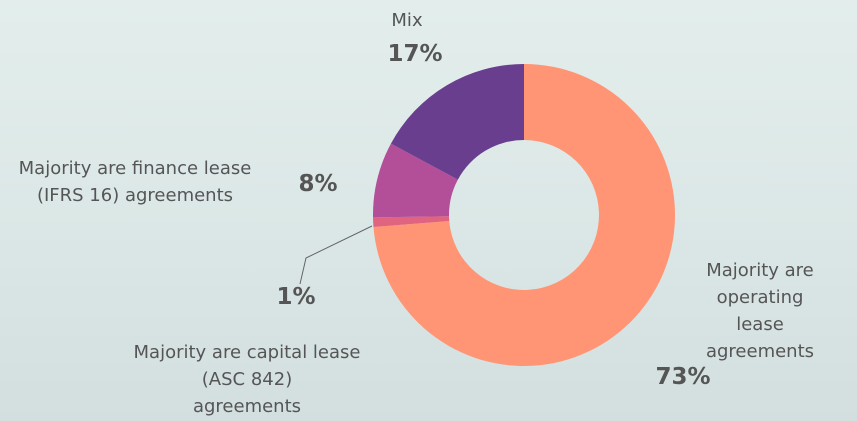 The image size is (857, 421). What do you see at coordinates (336, 255) in the screenshot?
I see `leader-line` at bounding box center [336, 255].